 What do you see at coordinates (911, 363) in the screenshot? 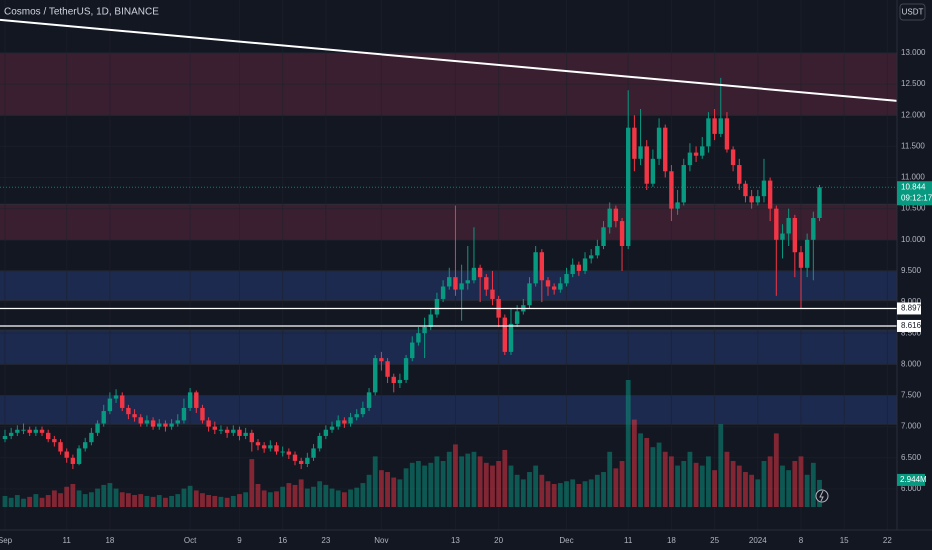
I see `y-tick-label: 8.000` at bounding box center [911, 363].